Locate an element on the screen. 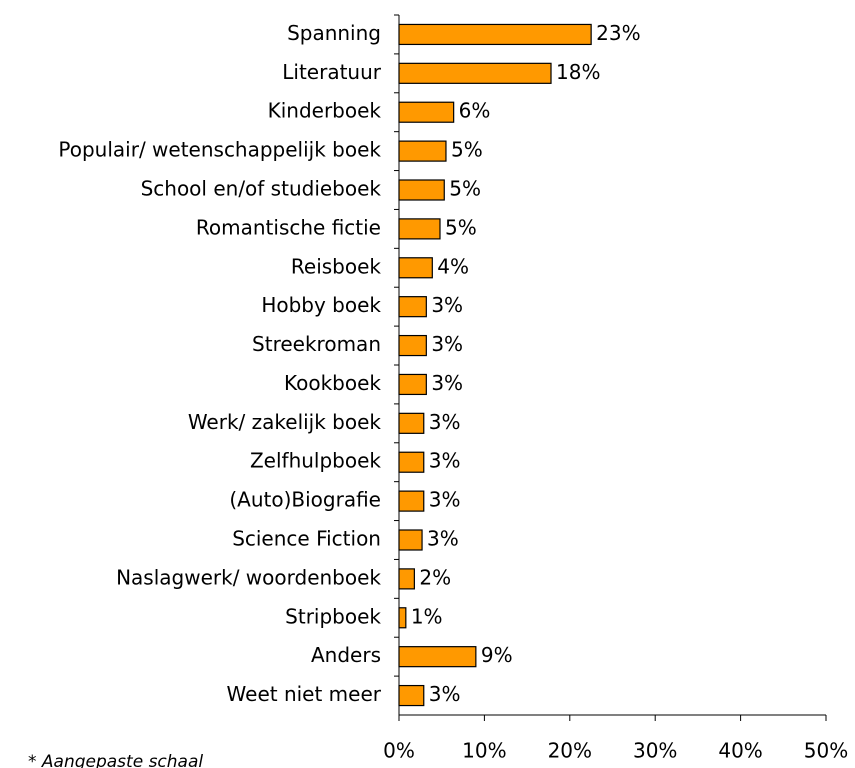 Image resolution: width=855 pixels, height=768 pixels. y-tick-label: Kinderboek is located at coordinates (325, 111).